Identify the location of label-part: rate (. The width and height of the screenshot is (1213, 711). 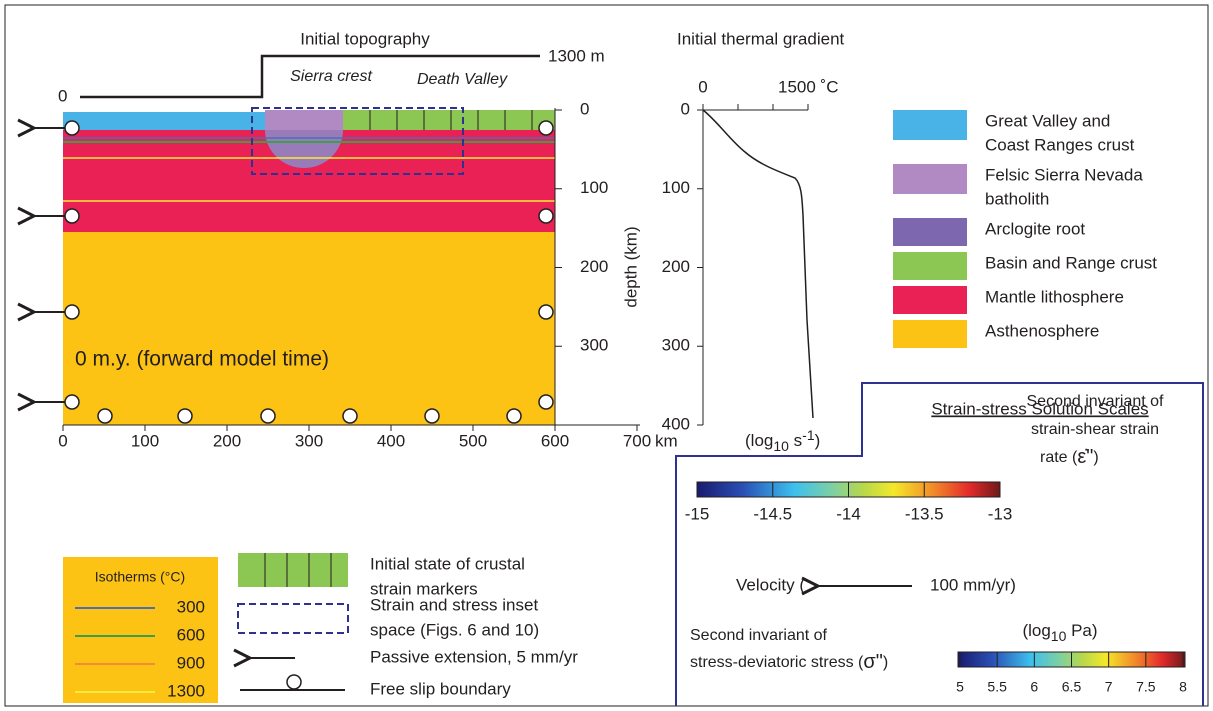
(1059, 457).